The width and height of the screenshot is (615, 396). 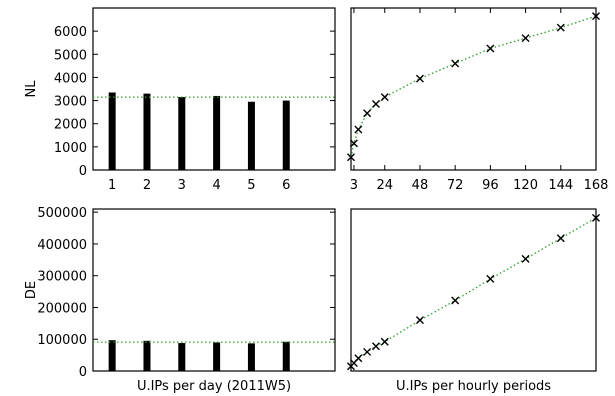 What do you see at coordinates (70, 148) in the screenshot?
I see `nl-daily-ytick-label: 1000` at bounding box center [70, 148].